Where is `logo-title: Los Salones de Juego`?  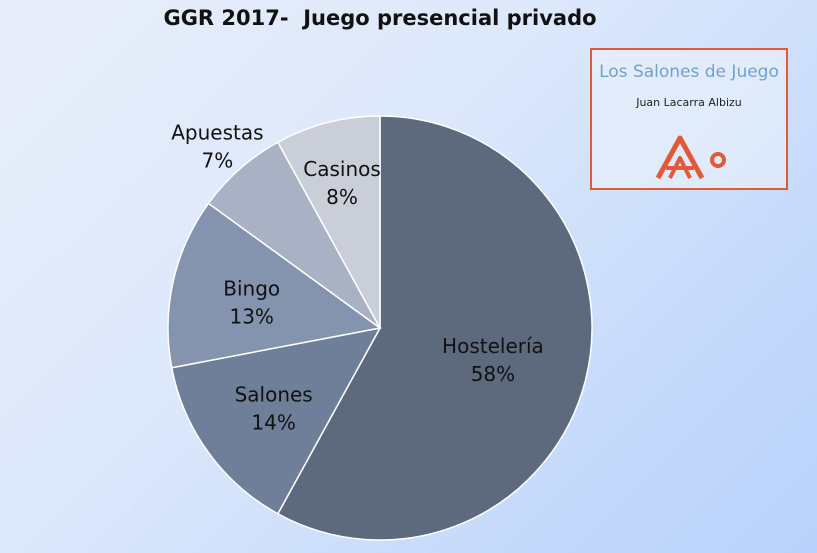
logo-title: Los Salones de Juego is located at coordinates (689, 72).